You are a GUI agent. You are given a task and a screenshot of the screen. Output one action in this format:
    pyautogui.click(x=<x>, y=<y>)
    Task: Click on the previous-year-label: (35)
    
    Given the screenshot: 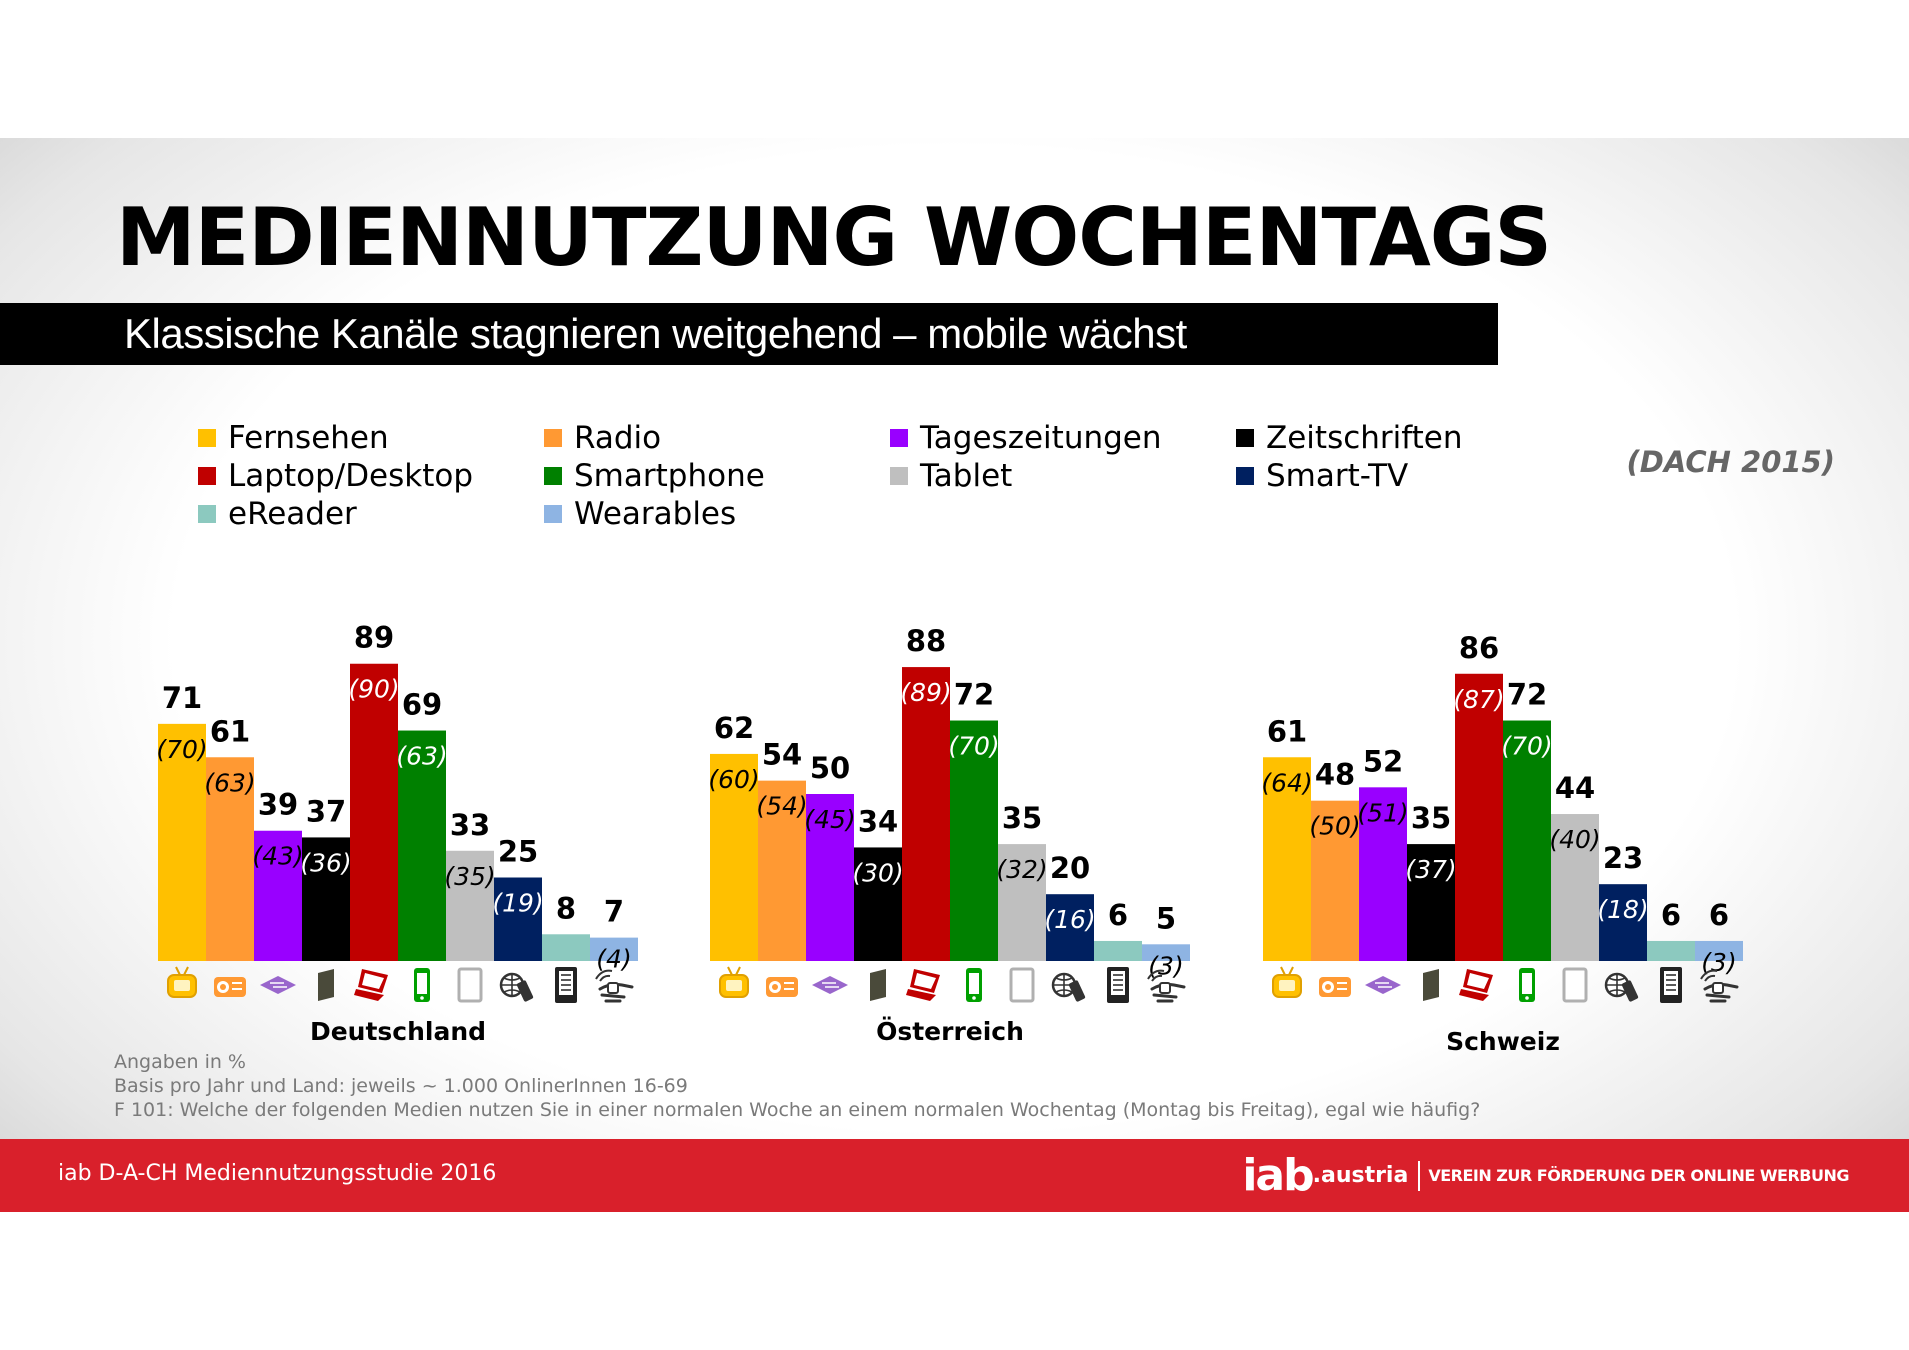 What is the action you would take?
    pyautogui.click(x=469, y=876)
    